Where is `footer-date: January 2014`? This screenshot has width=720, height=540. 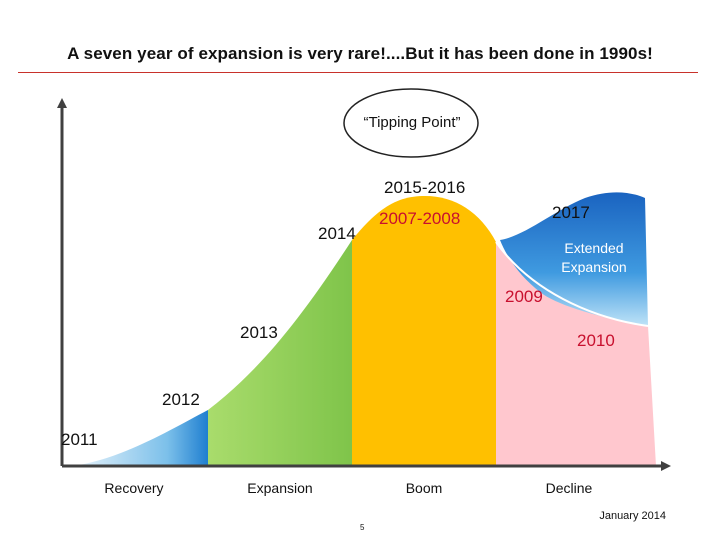
footer-date: January 2014 is located at coordinates (632, 516).